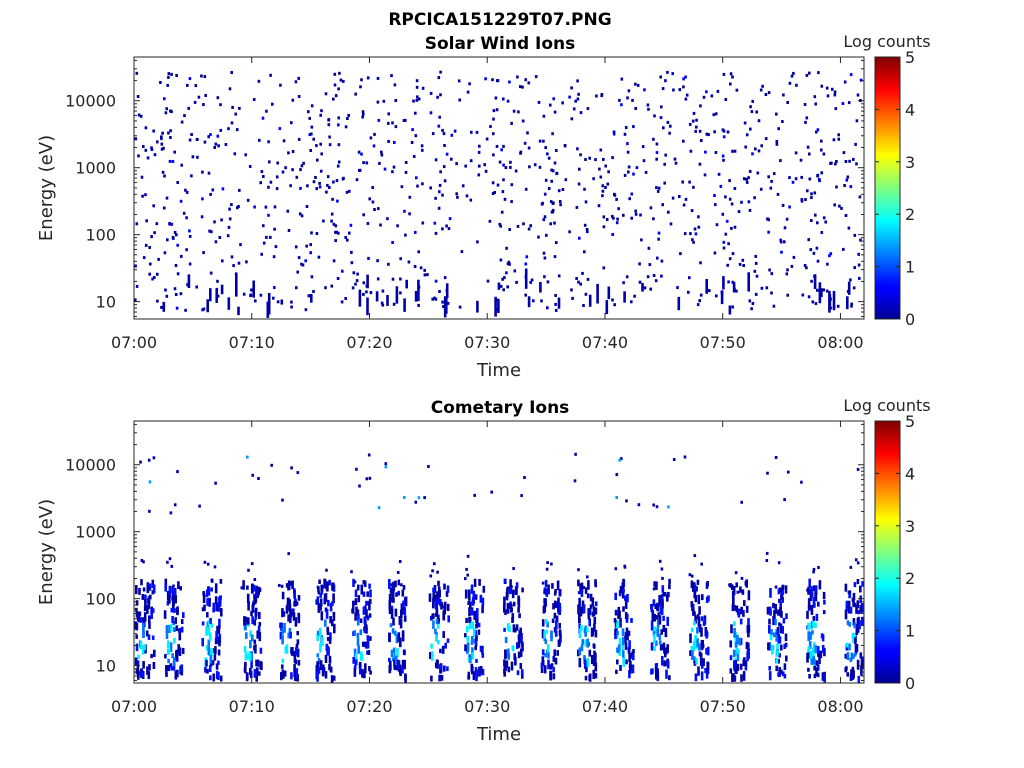 The height and width of the screenshot is (768, 1024). I want to click on x-tick-label: 08:00, so click(840, 342).